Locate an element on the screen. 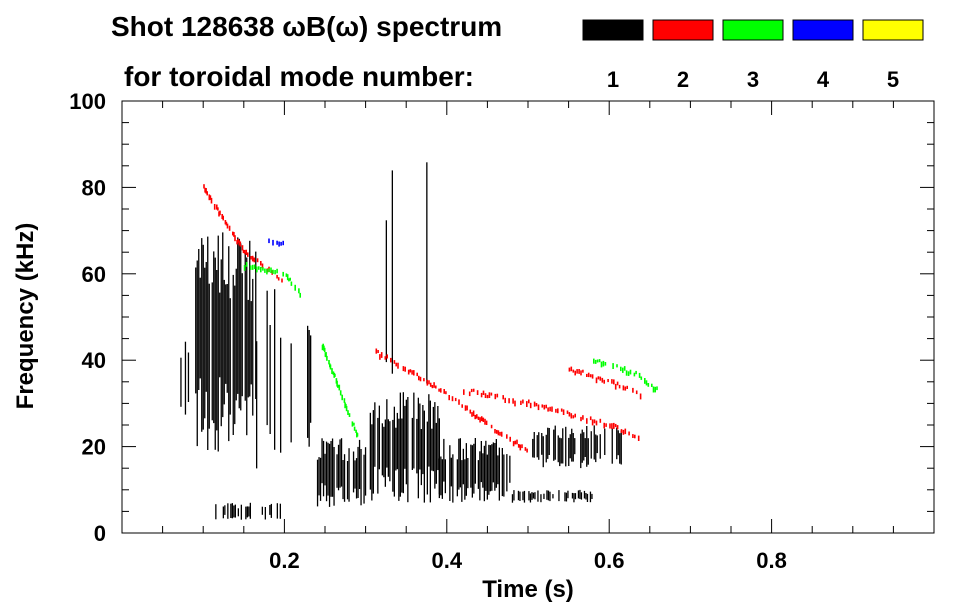 This screenshot has width=963, height=615. legend-label-mode-4: 4 is located at coordinates (823, 79).